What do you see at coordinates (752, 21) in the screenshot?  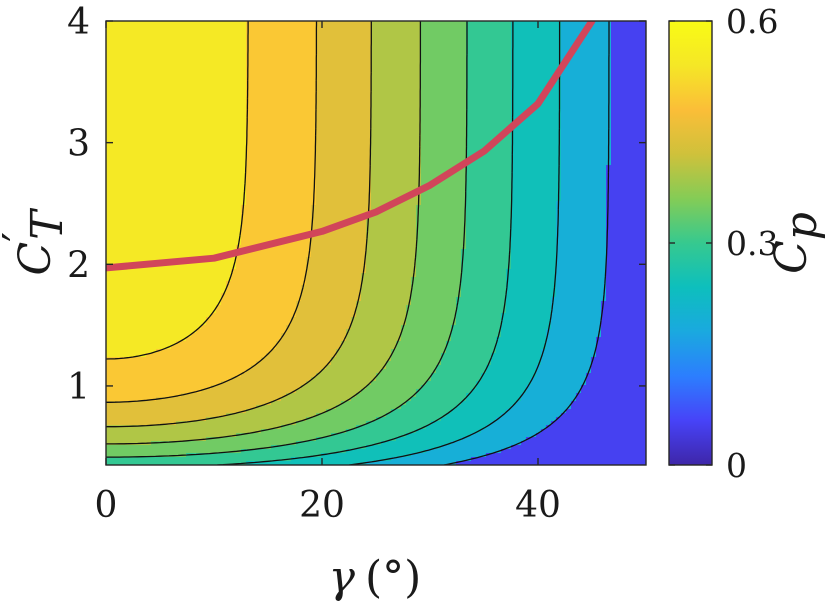 I see `colorbar-tick-label: 0.6` at bounding box center [752, 21].